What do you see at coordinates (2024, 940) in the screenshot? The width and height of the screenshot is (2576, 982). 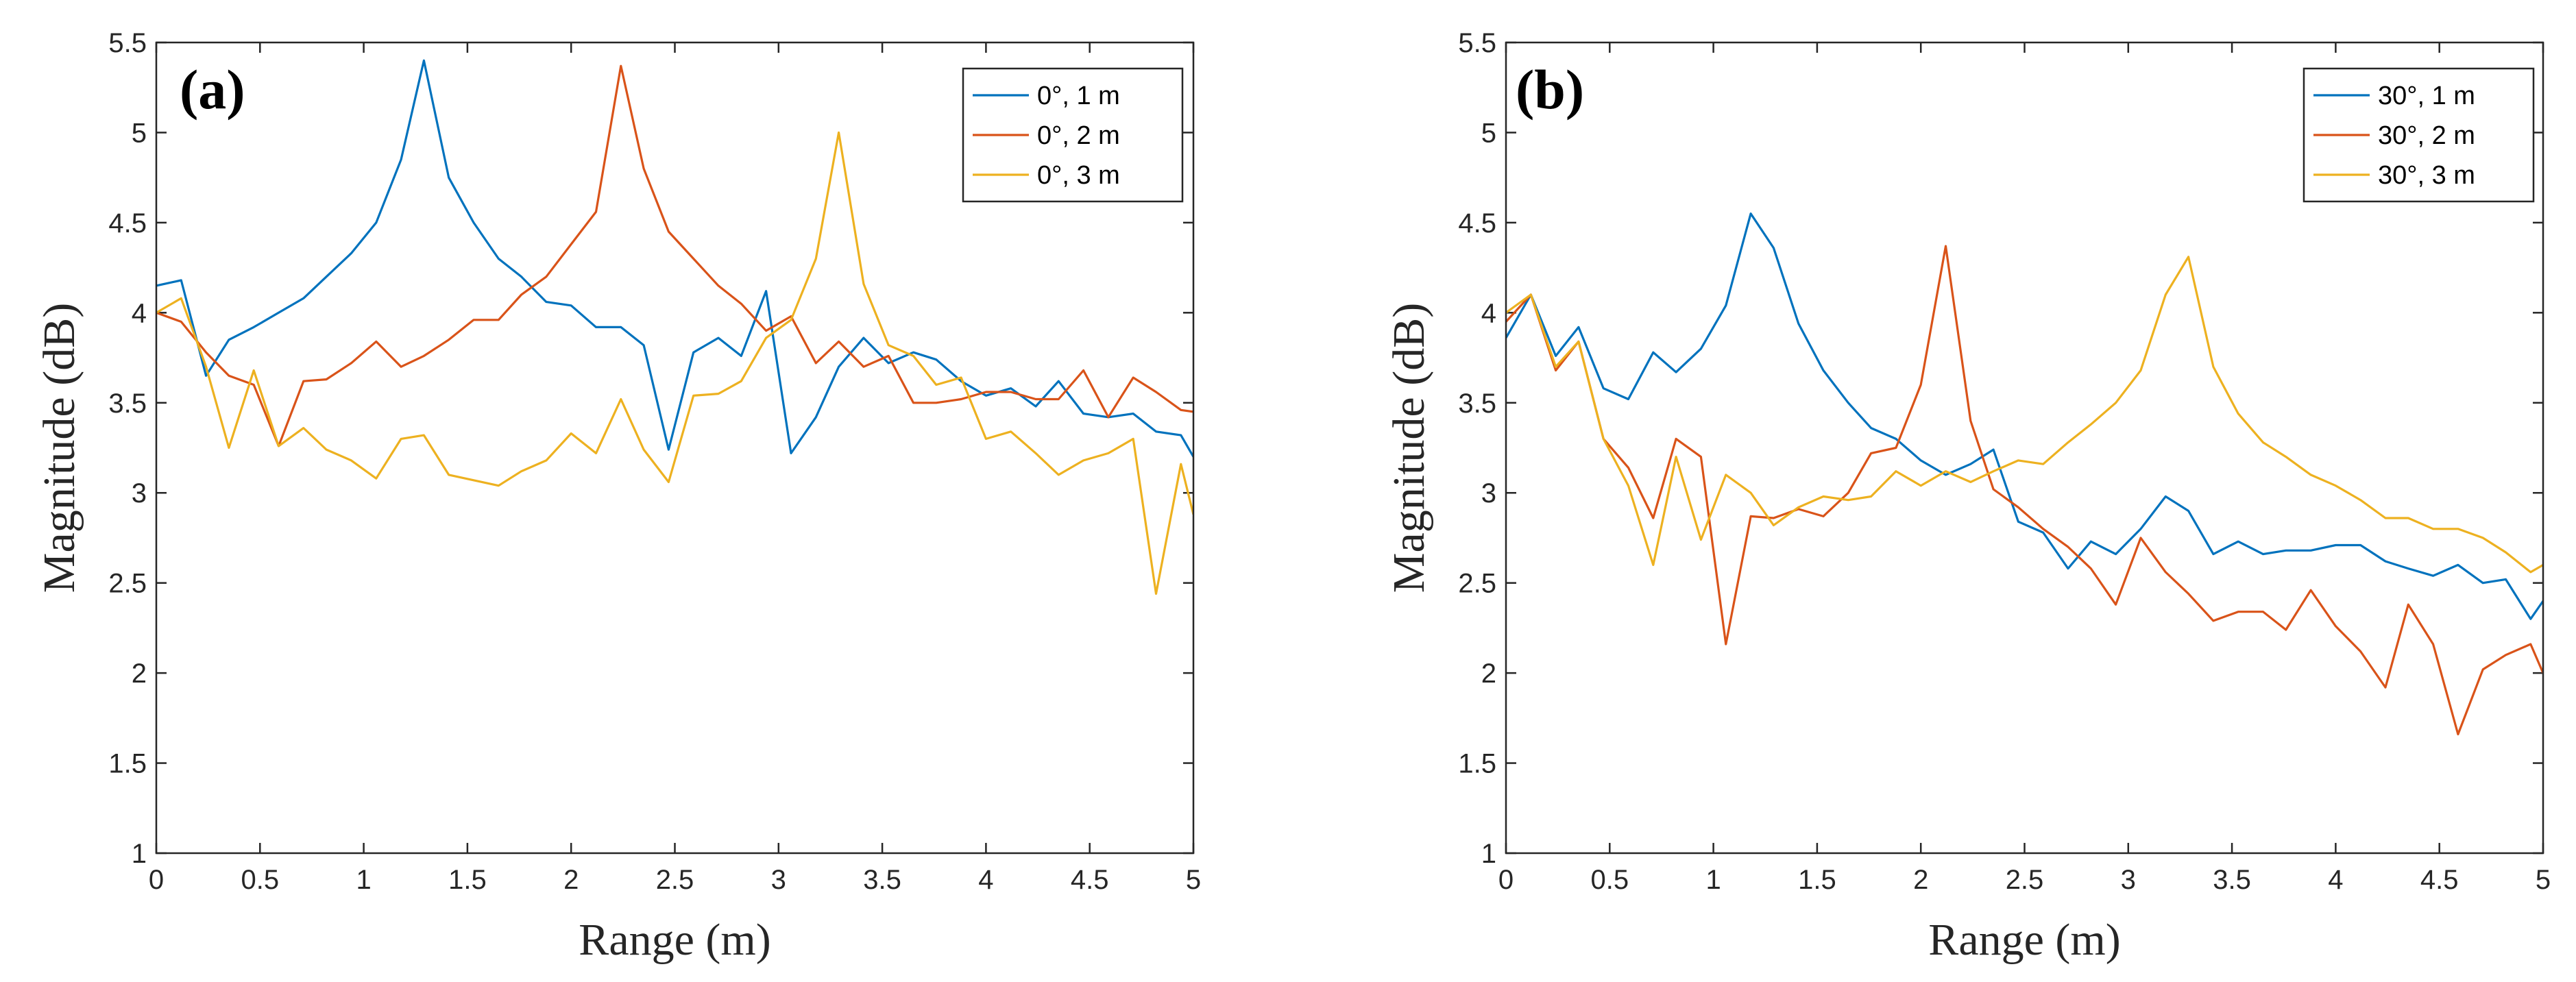 I see `x-axis-title-b: Range (m)` at bounding box center [2024, 940].